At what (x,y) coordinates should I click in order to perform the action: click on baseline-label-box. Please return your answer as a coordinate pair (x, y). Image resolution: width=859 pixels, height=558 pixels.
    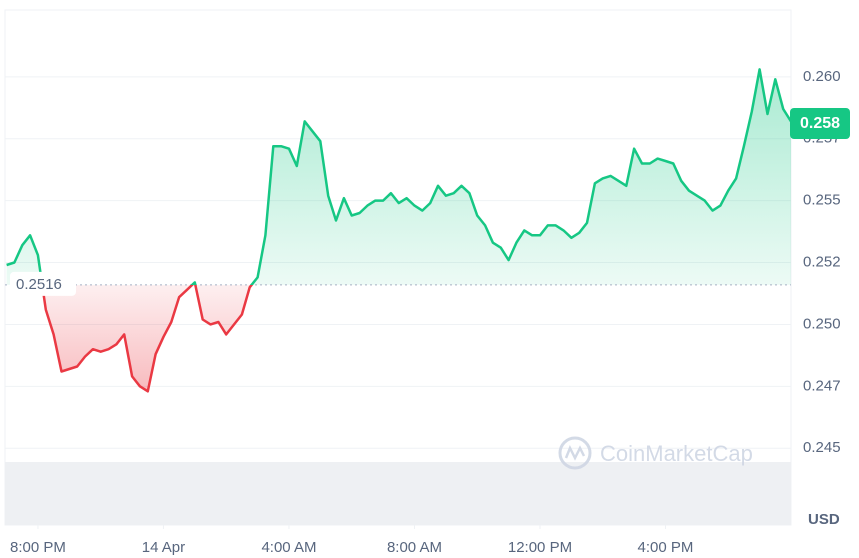
    Looking at the image, I should click on (43, 283).